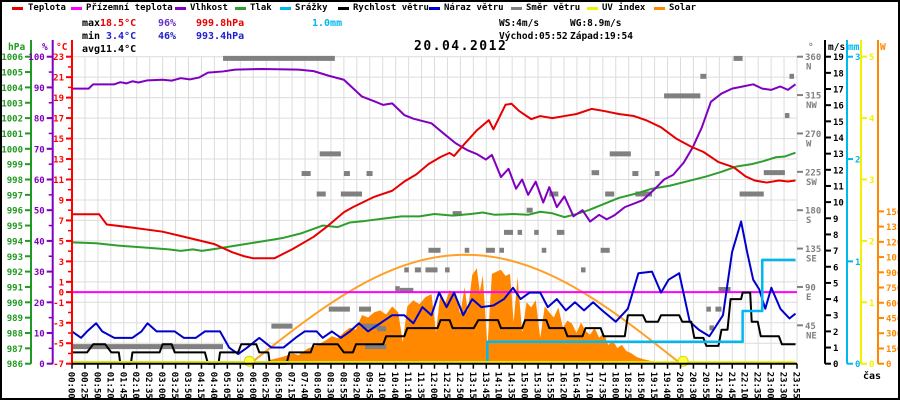  I want to click on axis-tick-label: 18:25, so click(627, 385).